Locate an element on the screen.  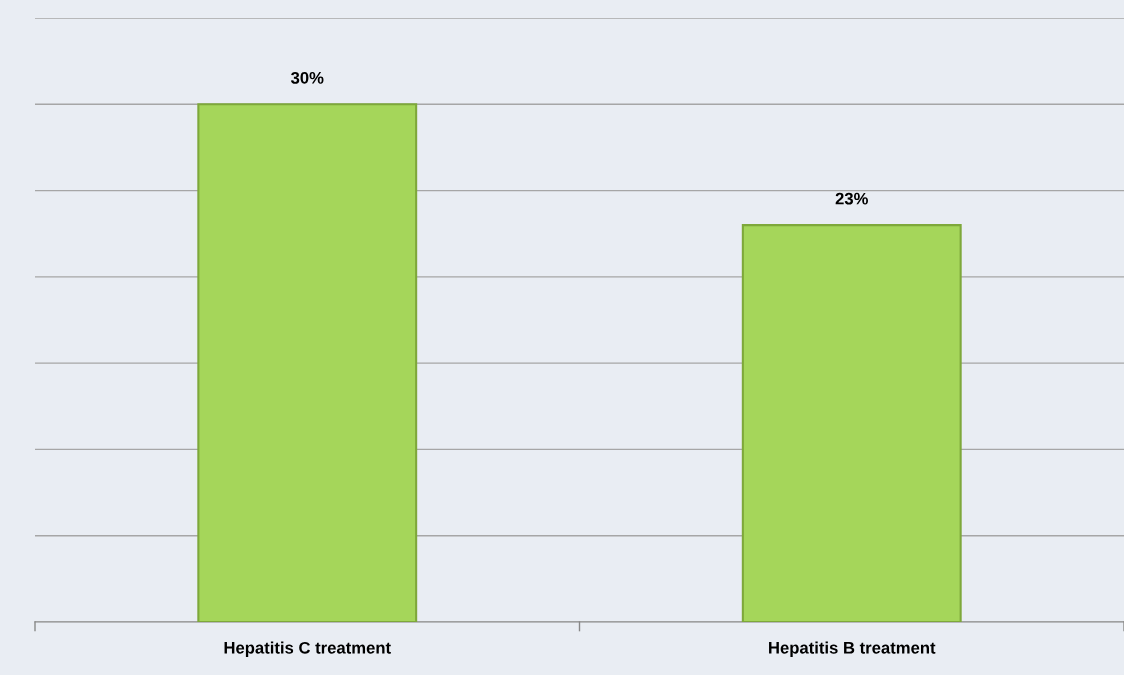
x-tick-label: Hepatitis B treatment is located at coordinates (852, 649).